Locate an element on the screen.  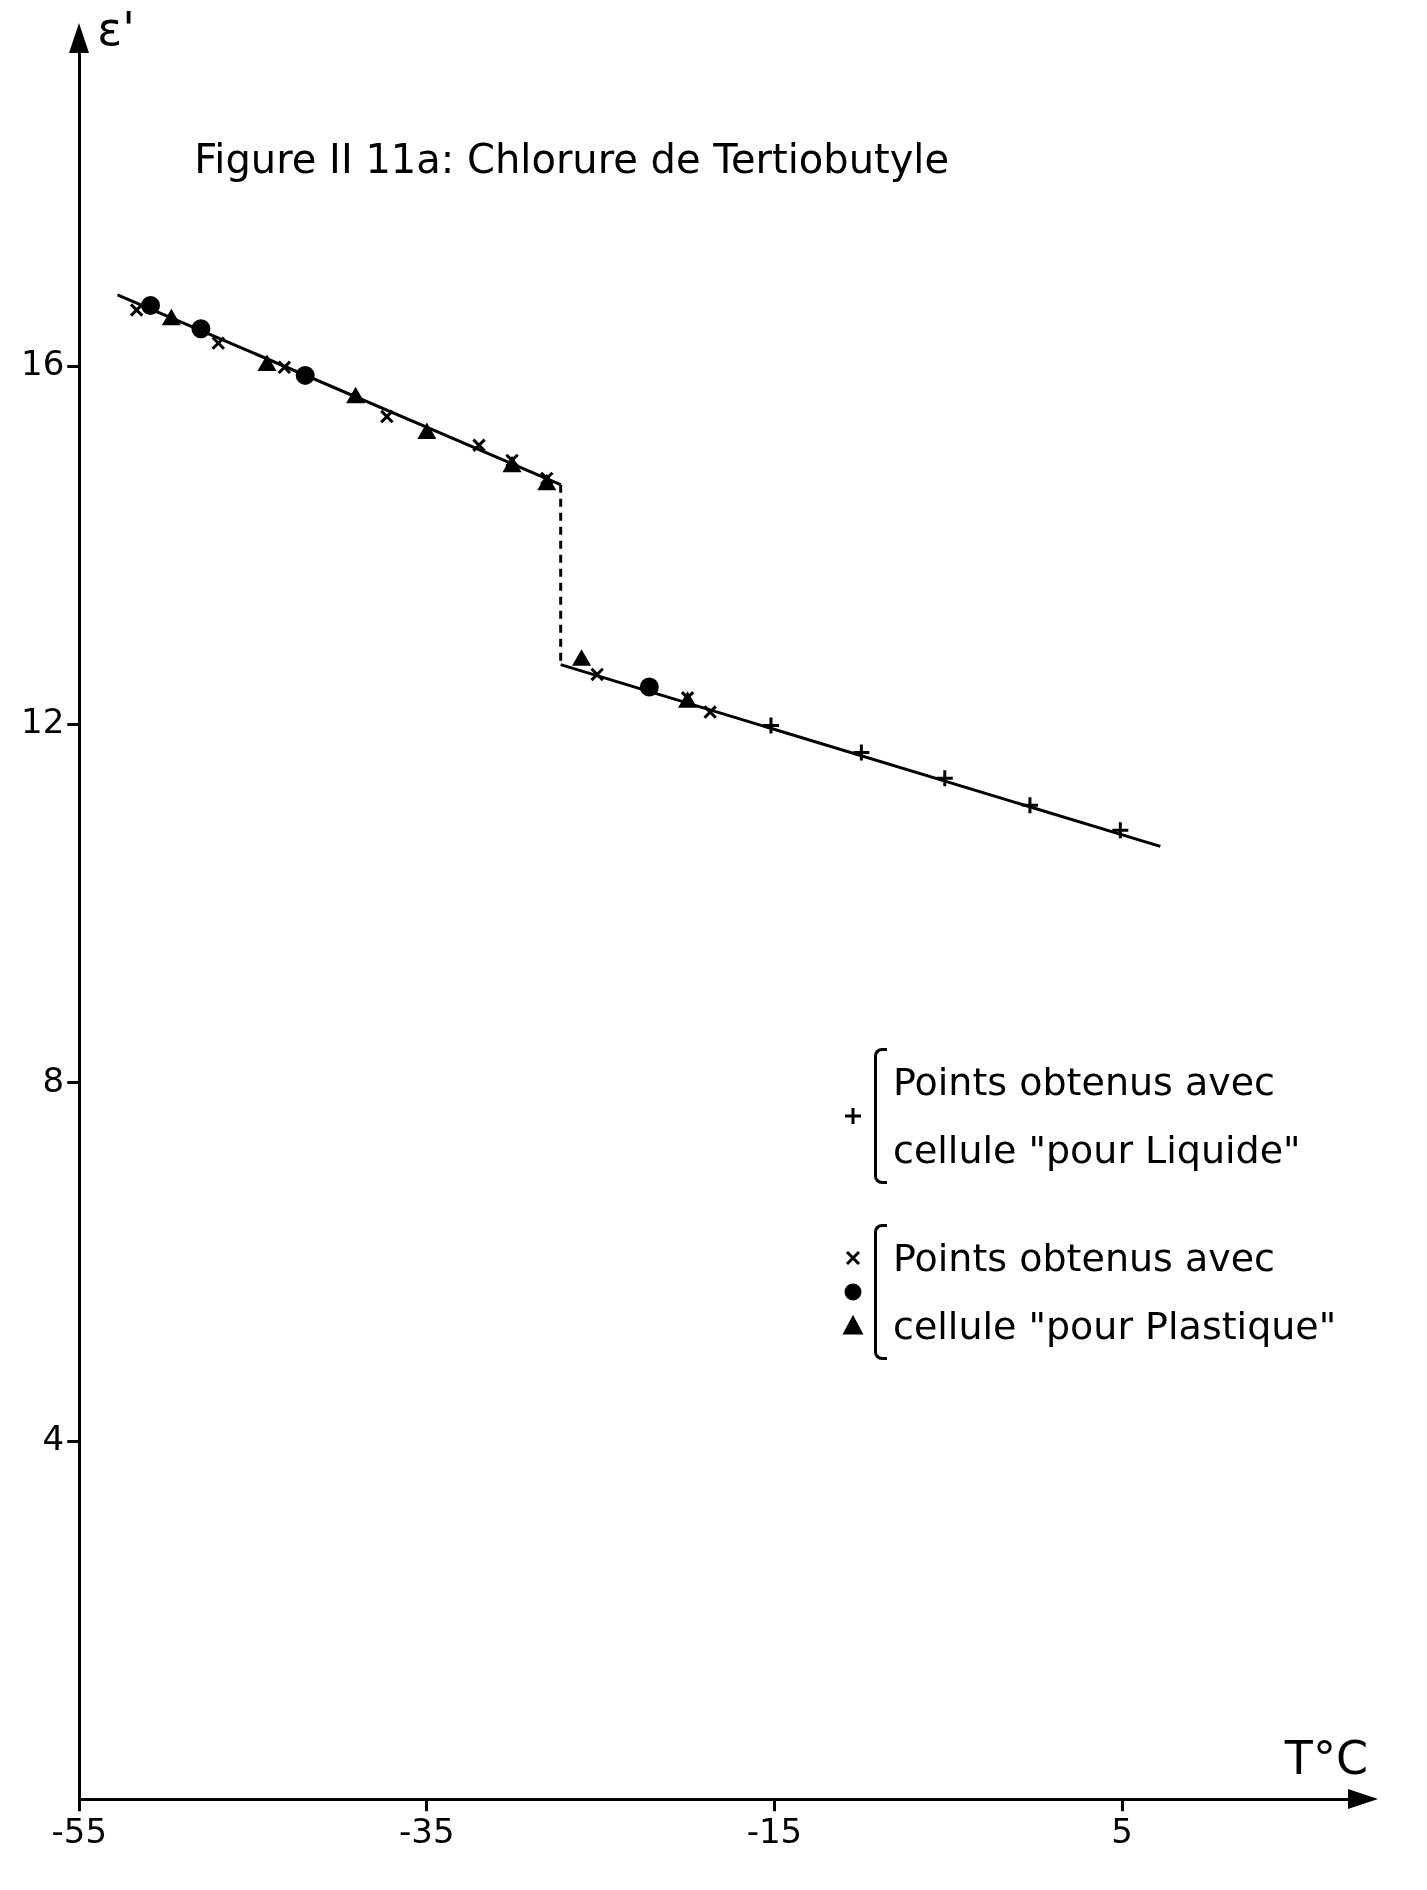
legend-label: Points obtenus avec cellule "pour Plastique" is located at coordinates (1115, 1292).